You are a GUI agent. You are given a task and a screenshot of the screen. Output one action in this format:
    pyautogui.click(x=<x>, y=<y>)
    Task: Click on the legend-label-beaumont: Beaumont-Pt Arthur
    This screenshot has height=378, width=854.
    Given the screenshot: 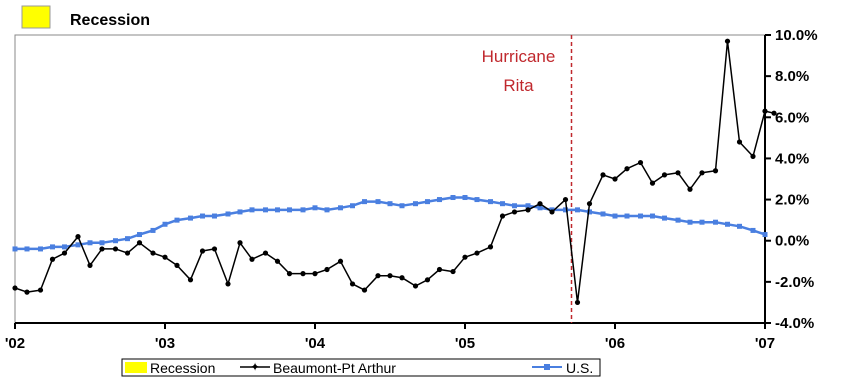 What is the action you would take?
    pyautogui.click(x=334, y=368)
    